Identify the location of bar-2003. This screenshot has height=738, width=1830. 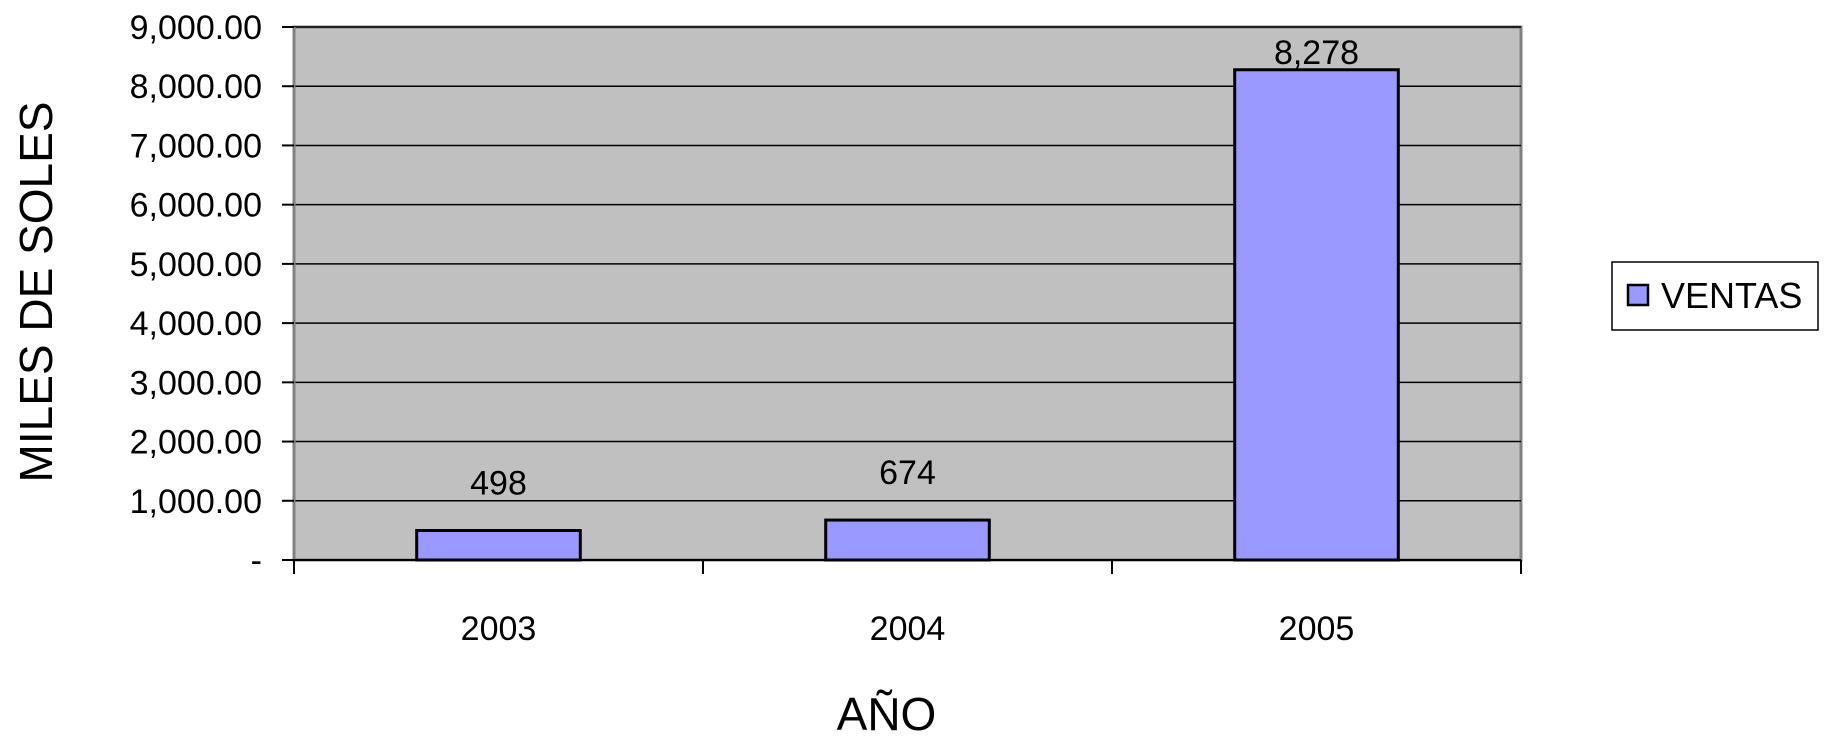
(498, 545).